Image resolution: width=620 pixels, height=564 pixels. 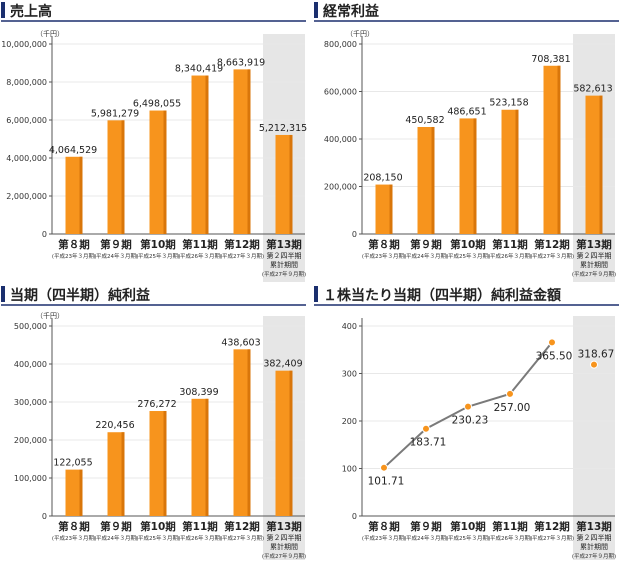 What do you see at coordinates (466, 111) in the screenshot?
I see `bar-value-label: 486,651` at bounding box center [466, 111].